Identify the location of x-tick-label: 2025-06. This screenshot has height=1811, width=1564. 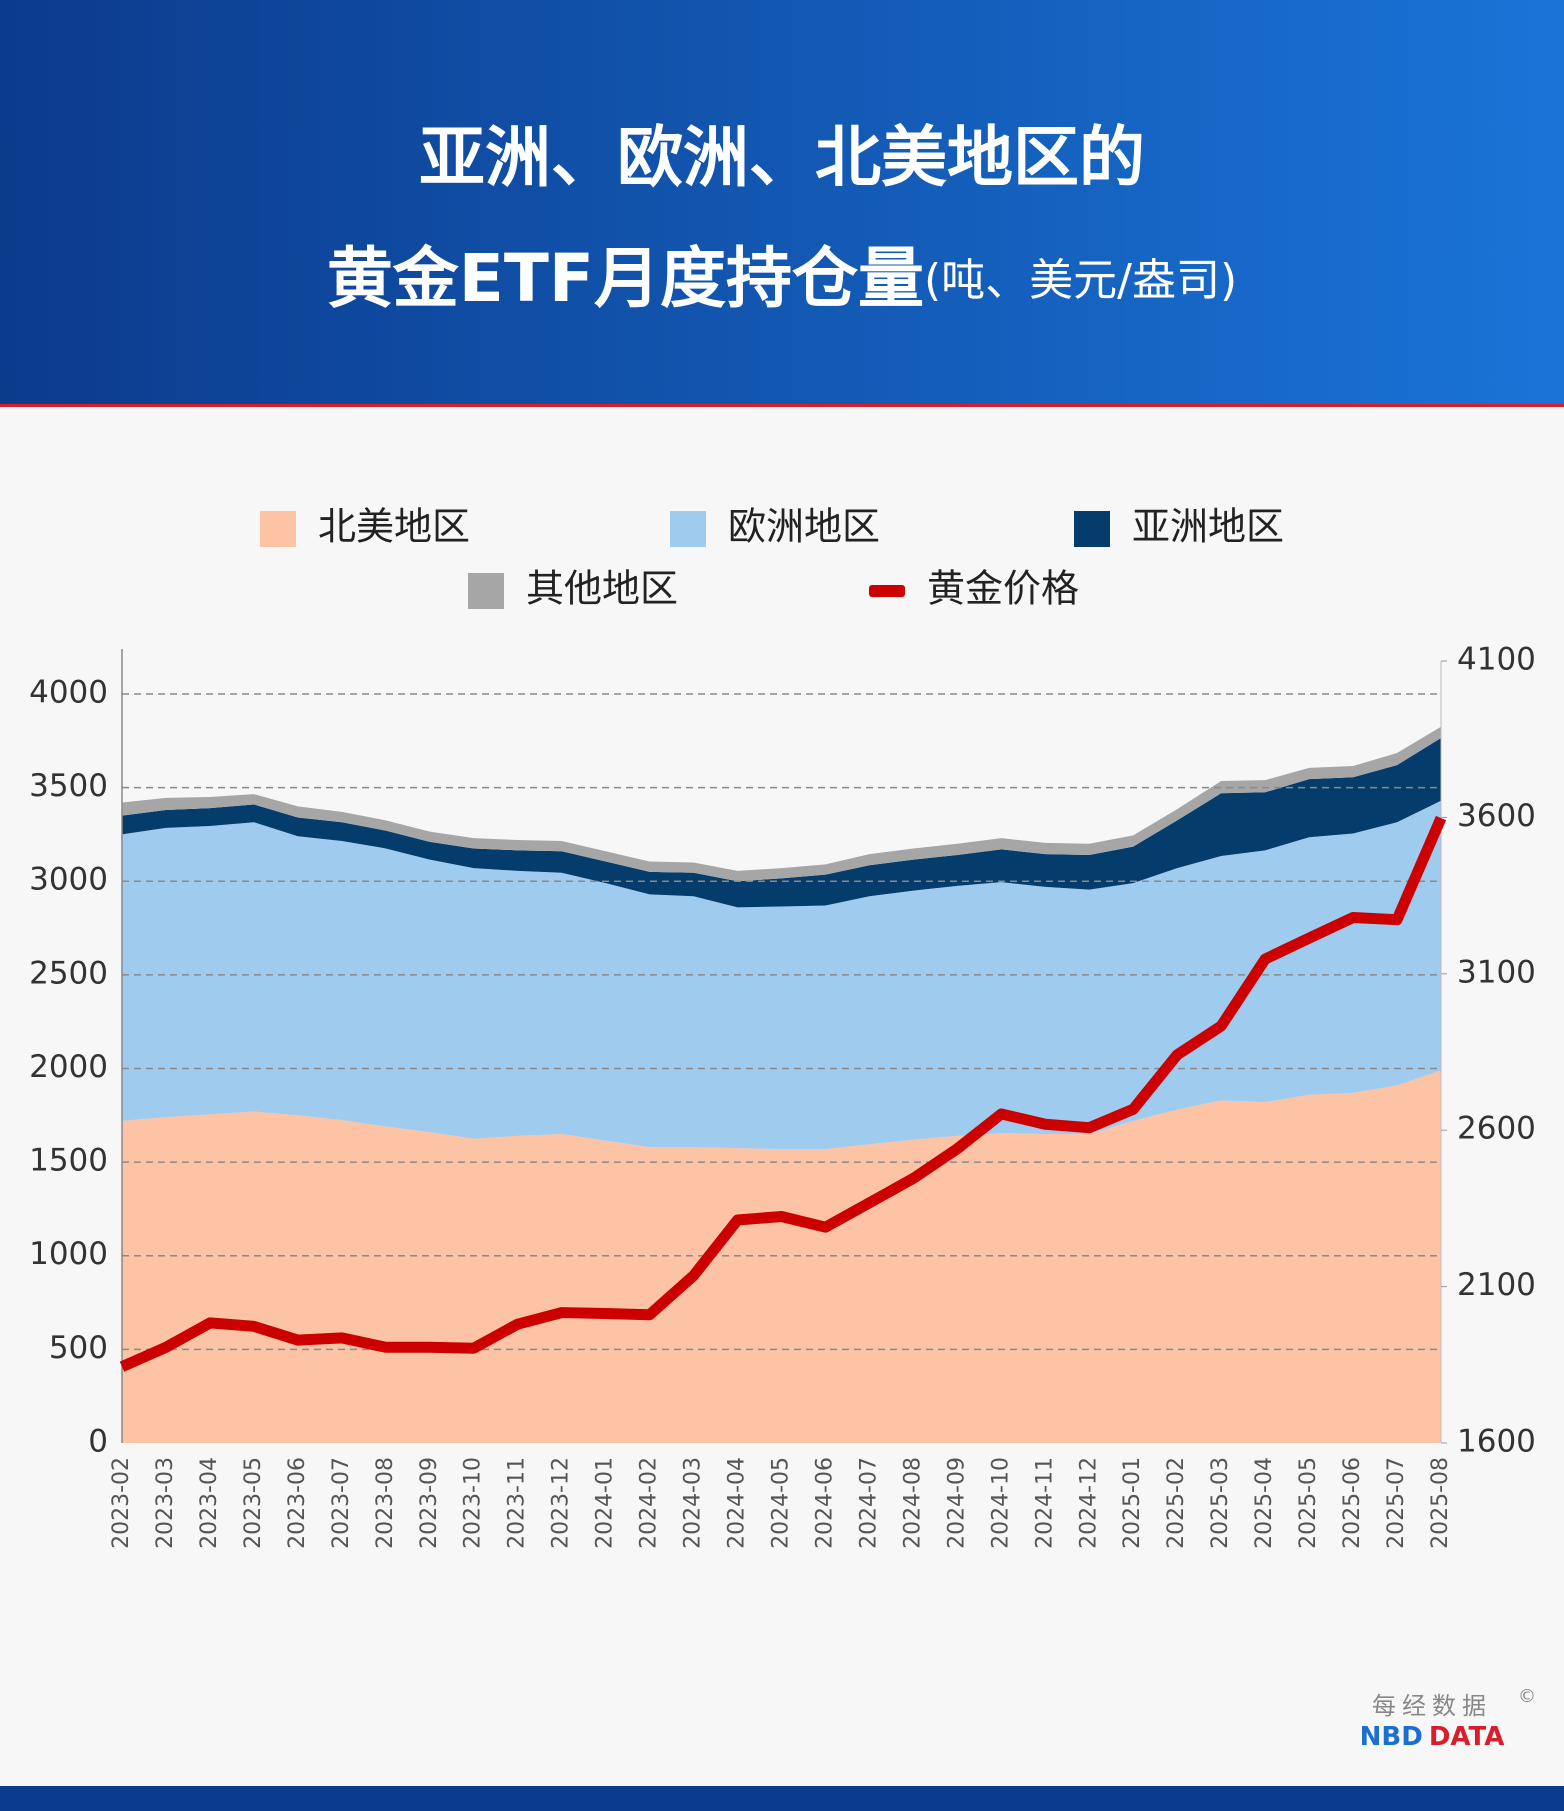
(1352, 1503).